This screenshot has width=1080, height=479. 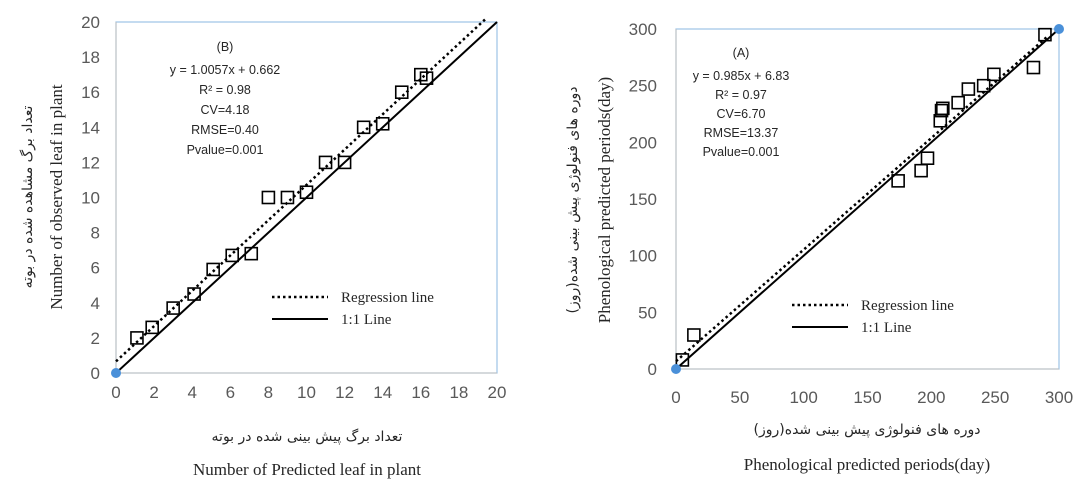 What do you see at coordinates (268, 392) in the screenshot?
I see `x-tick-label: 8` at bounding box center [268, 392].